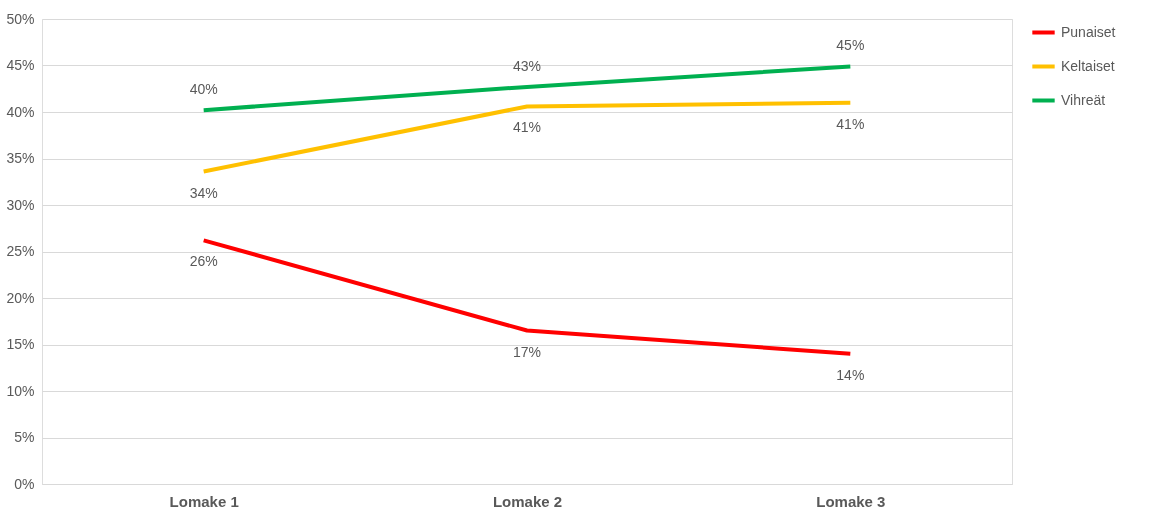 Image resolution: width=1163 pixels, height=517 pixels. Describe the element at coordinates (20, 18) in the screenshot. I see `y-tick-label: 50%` at that location.